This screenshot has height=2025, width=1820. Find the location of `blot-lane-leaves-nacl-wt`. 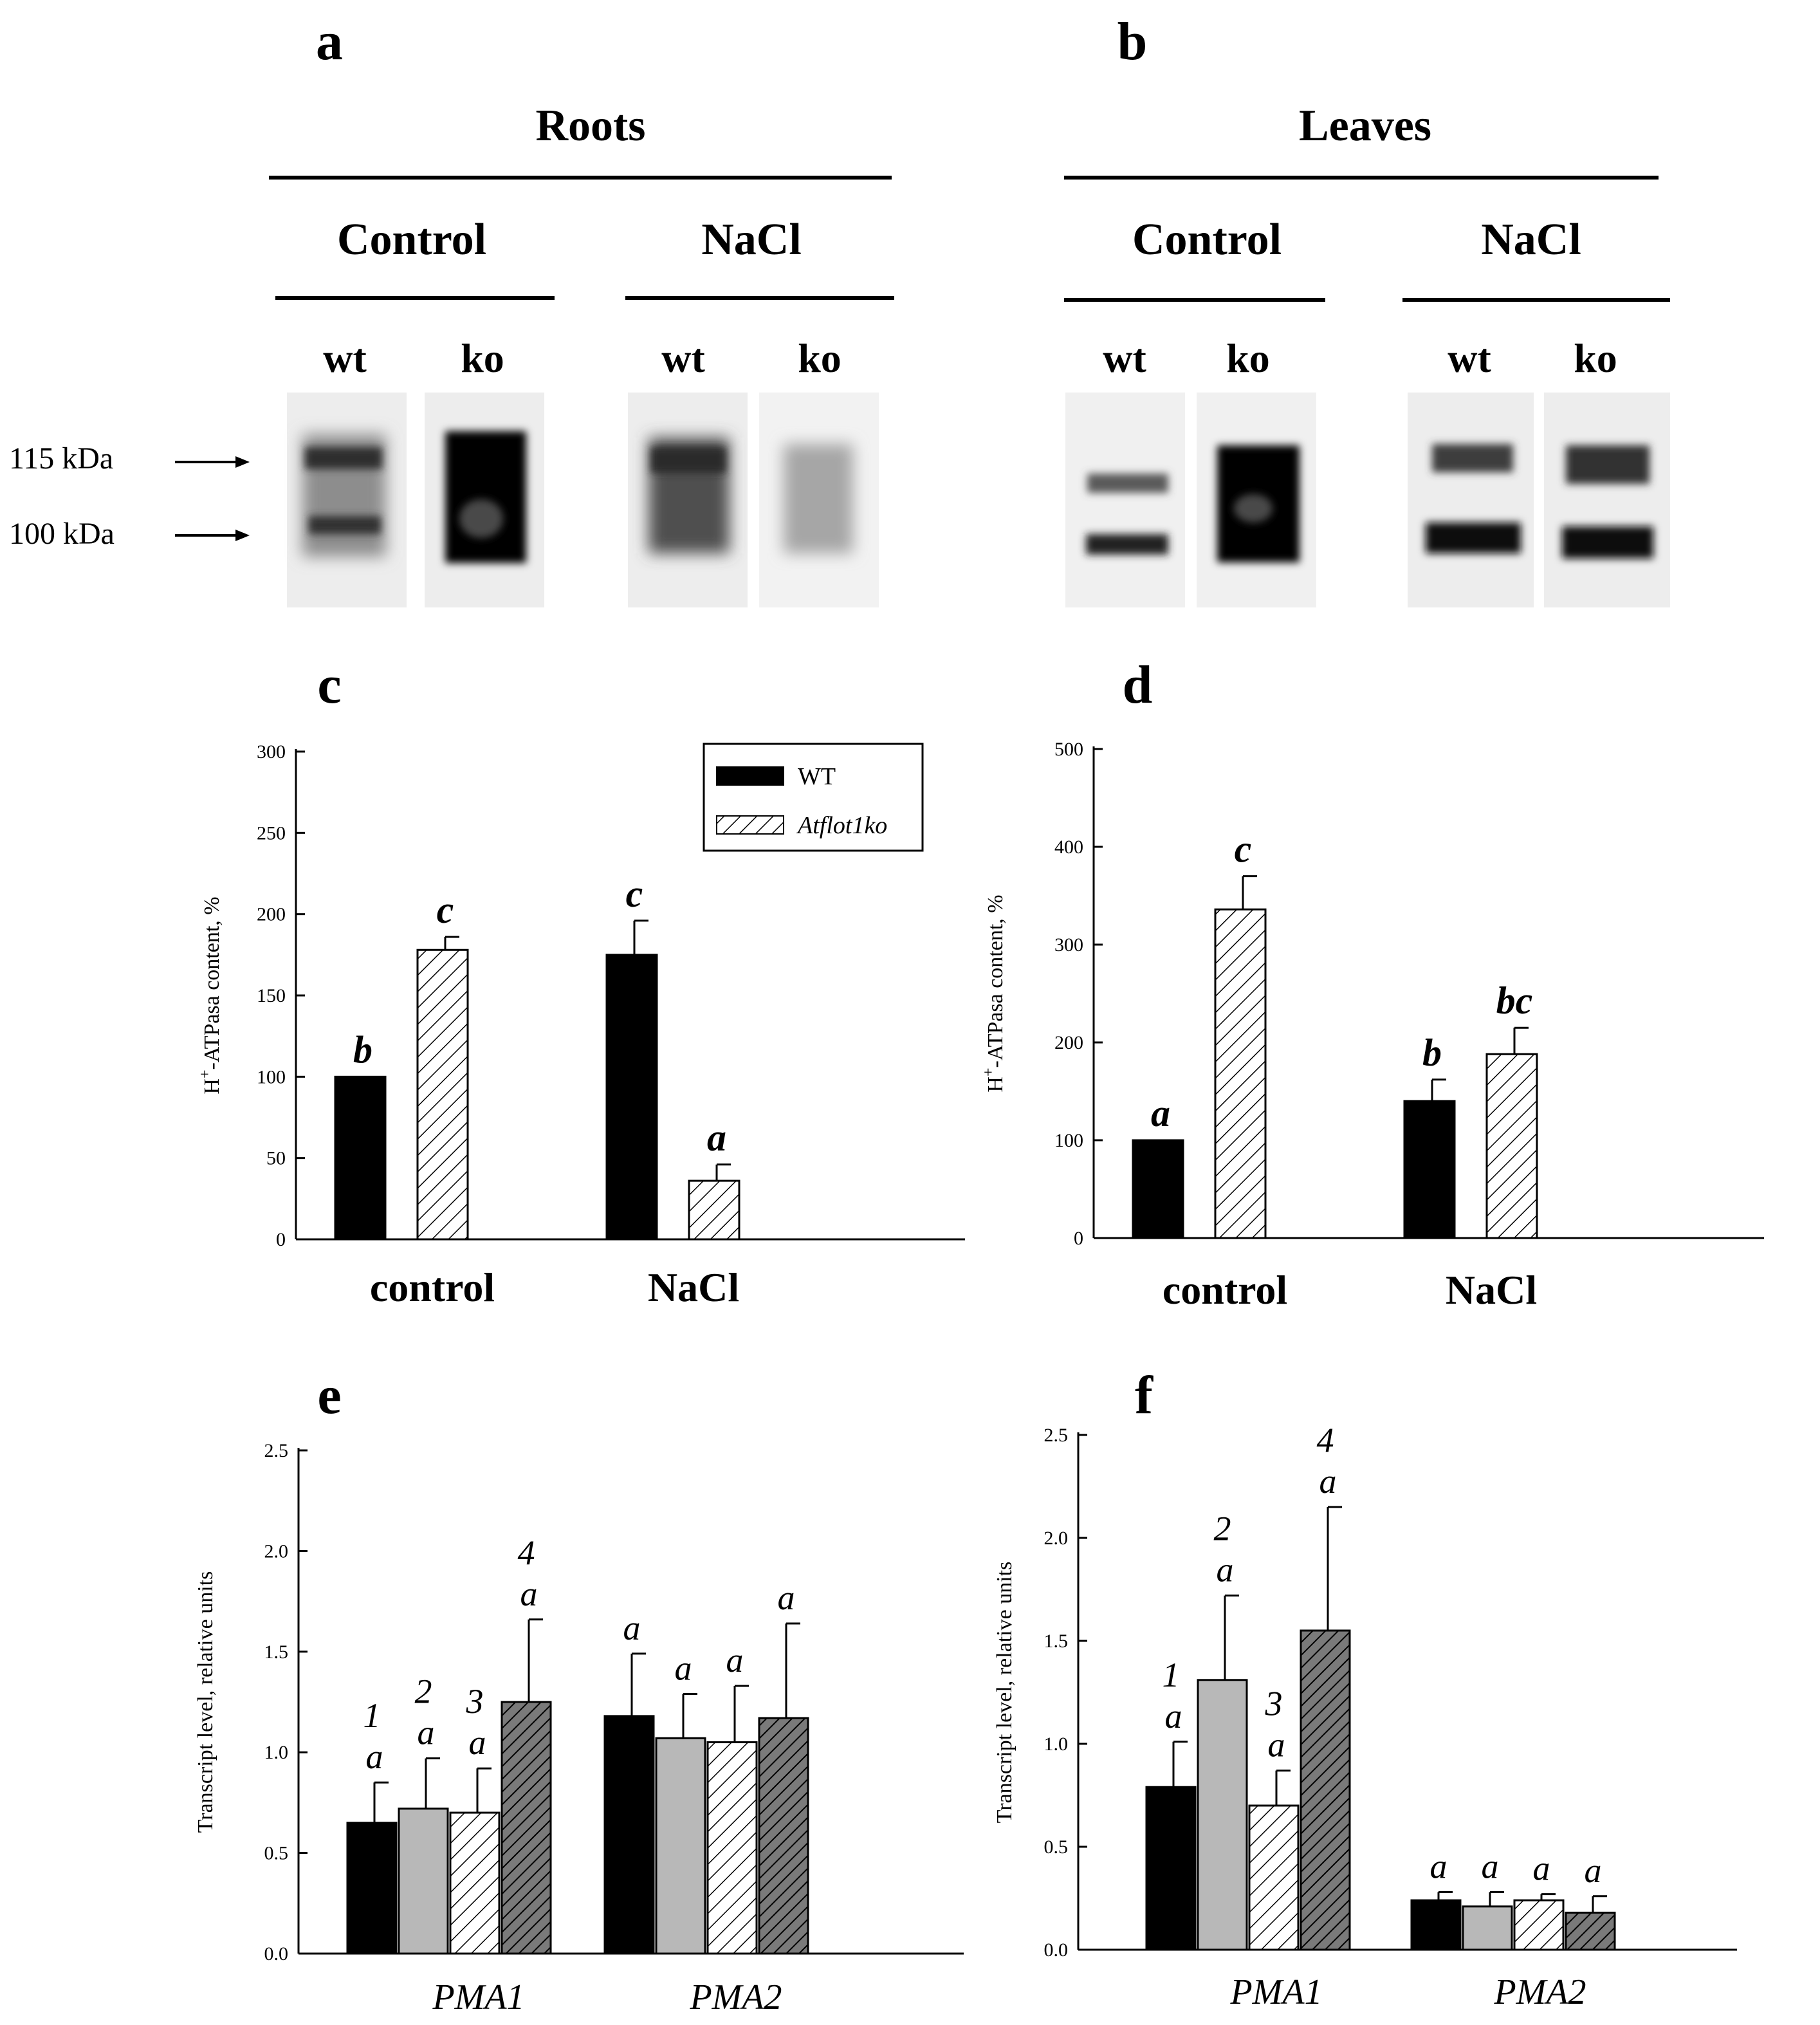

blot-lane-leaves-nacl-wt is located at coordinates (1471, 500).